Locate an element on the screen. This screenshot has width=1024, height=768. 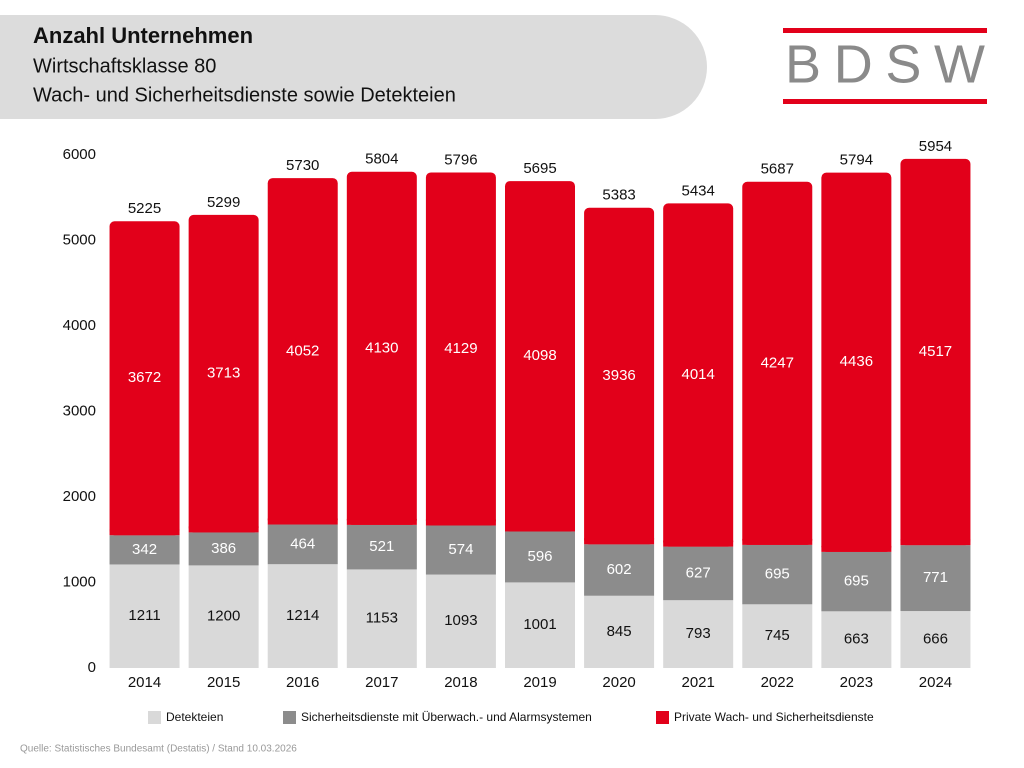
x-tick-label: 2016 is located at coordinates (302, 682).